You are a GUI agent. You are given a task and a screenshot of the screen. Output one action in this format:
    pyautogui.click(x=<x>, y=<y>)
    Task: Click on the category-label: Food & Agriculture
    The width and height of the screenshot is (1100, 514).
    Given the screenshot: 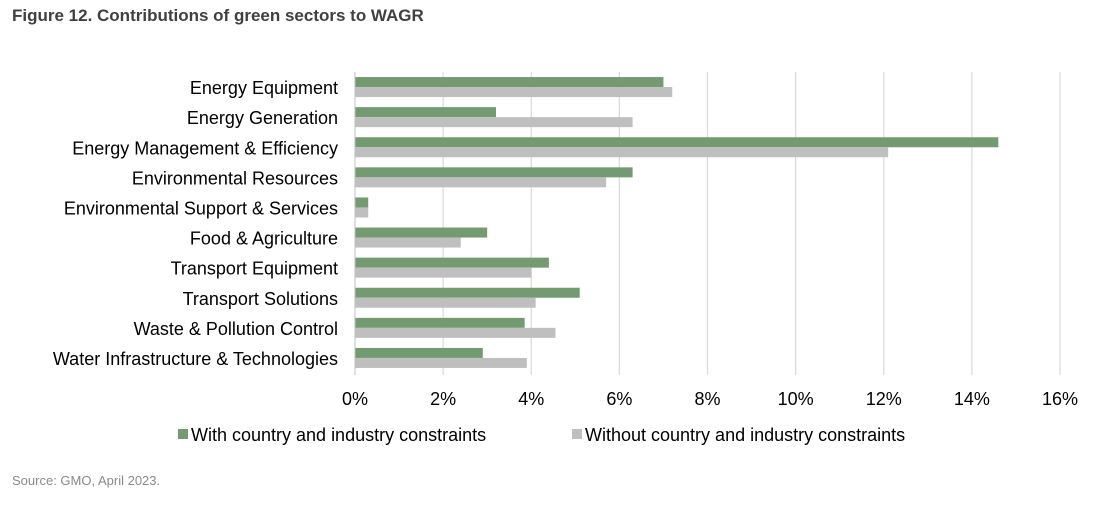 What is the action you would take?
    pyautogui.click(x=264, y=239)
    